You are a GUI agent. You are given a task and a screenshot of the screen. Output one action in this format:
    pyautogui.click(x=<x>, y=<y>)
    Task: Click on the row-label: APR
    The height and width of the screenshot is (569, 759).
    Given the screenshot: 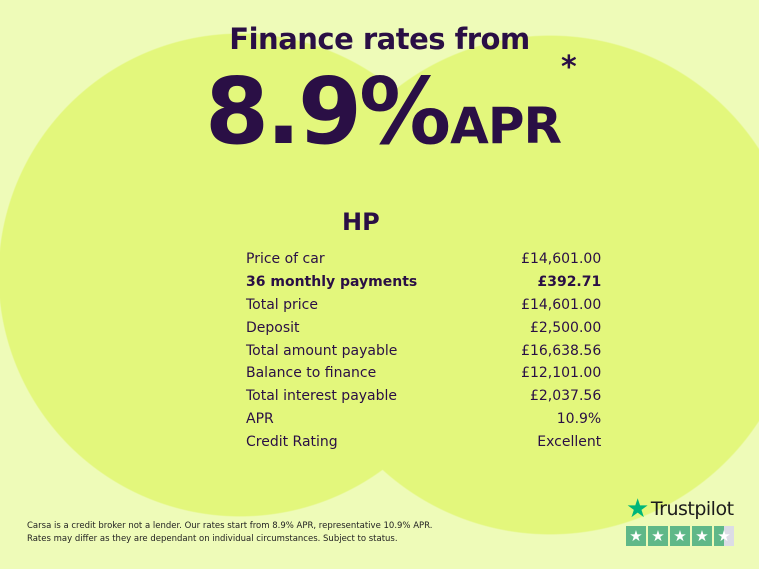 What is the action you would take?
    pyautogui.click(x=260, y=418)
    